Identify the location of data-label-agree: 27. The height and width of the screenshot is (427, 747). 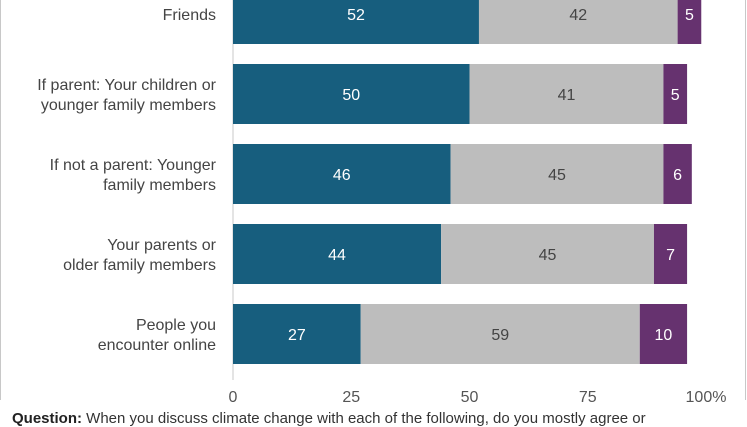
(297, 335).